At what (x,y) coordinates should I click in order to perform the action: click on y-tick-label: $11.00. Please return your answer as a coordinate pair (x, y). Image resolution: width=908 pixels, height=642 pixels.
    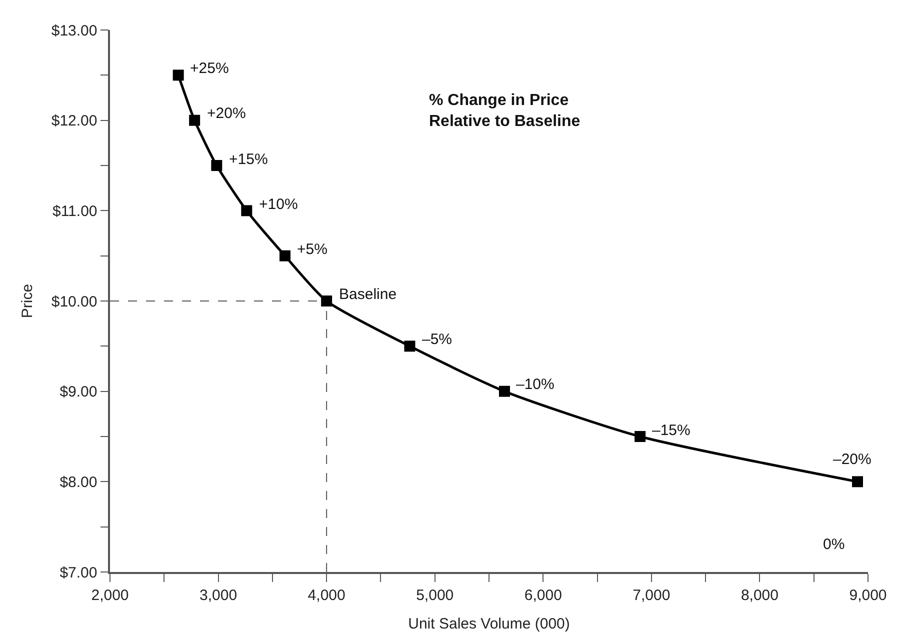
    Looking at the image, I should click on (75, 211).